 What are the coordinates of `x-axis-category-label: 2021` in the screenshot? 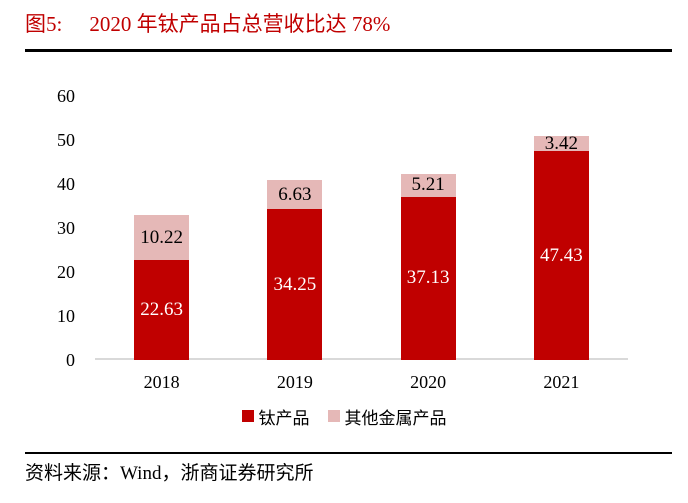 It's located at (561, 382).